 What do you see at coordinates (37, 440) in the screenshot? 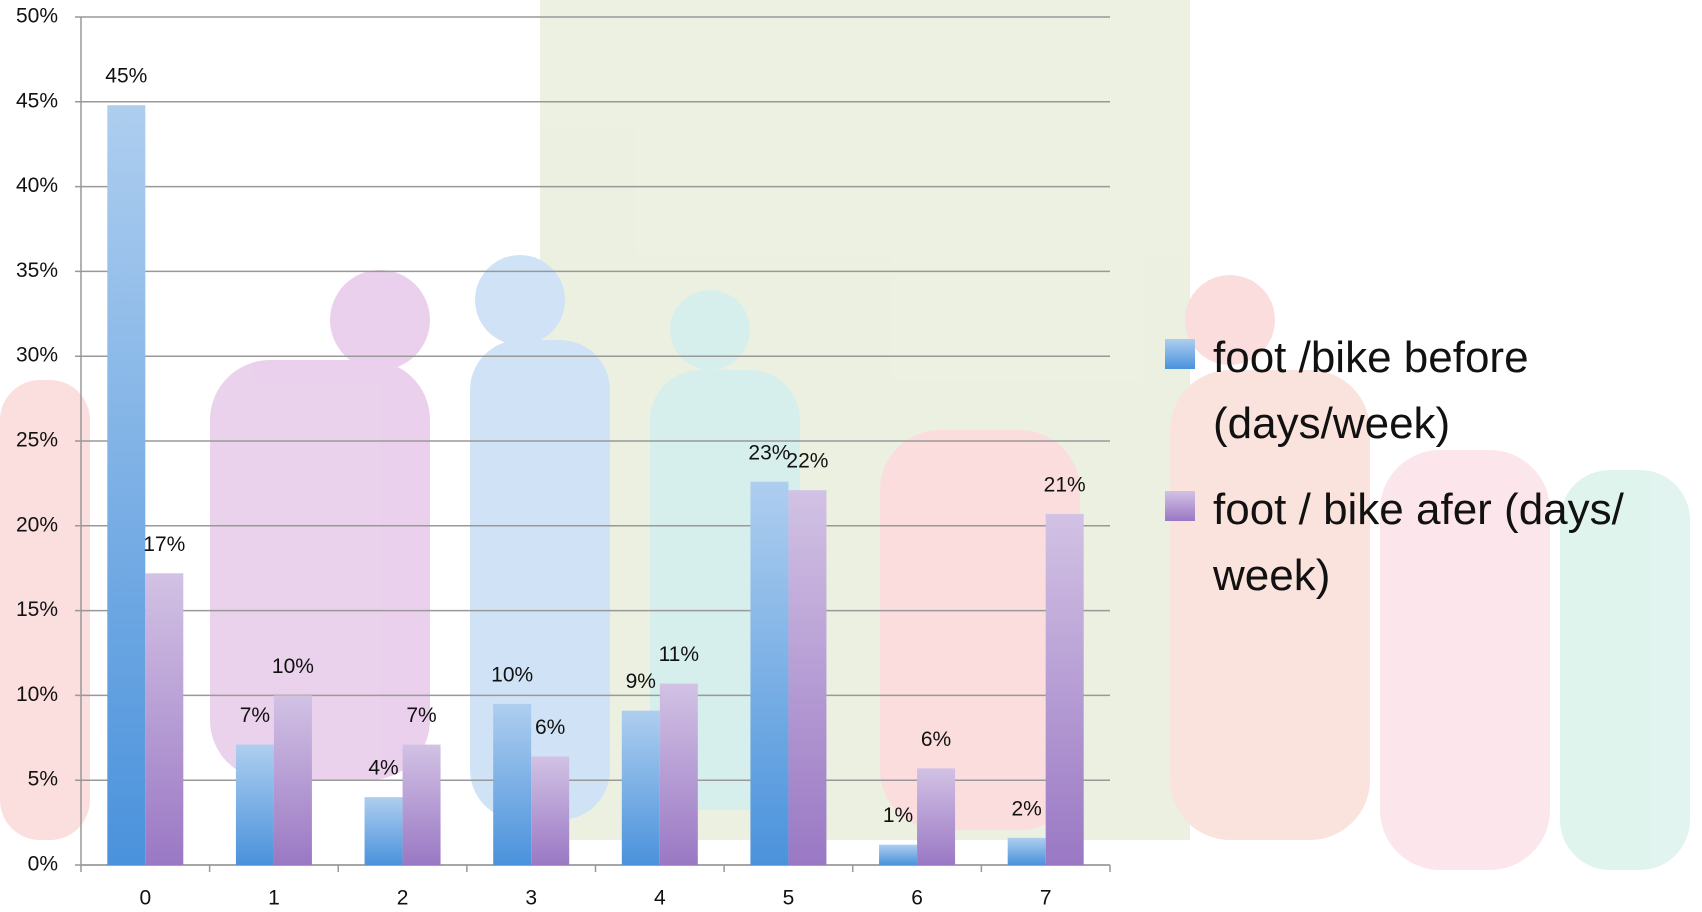
I see `y-tick-label: 25%` at bounding box center [37, 440].